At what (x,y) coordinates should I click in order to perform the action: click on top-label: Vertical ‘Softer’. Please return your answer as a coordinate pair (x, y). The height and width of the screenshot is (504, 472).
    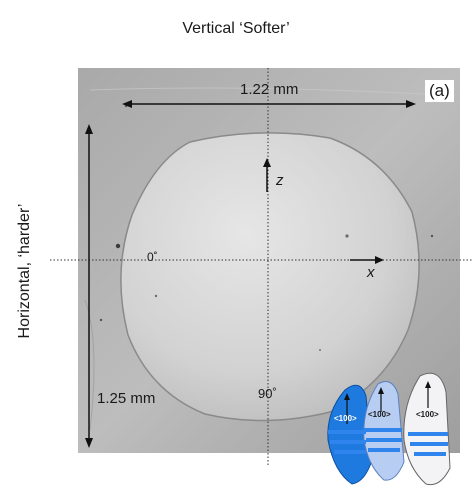
    Looking at the image, I should click on (236, 28).